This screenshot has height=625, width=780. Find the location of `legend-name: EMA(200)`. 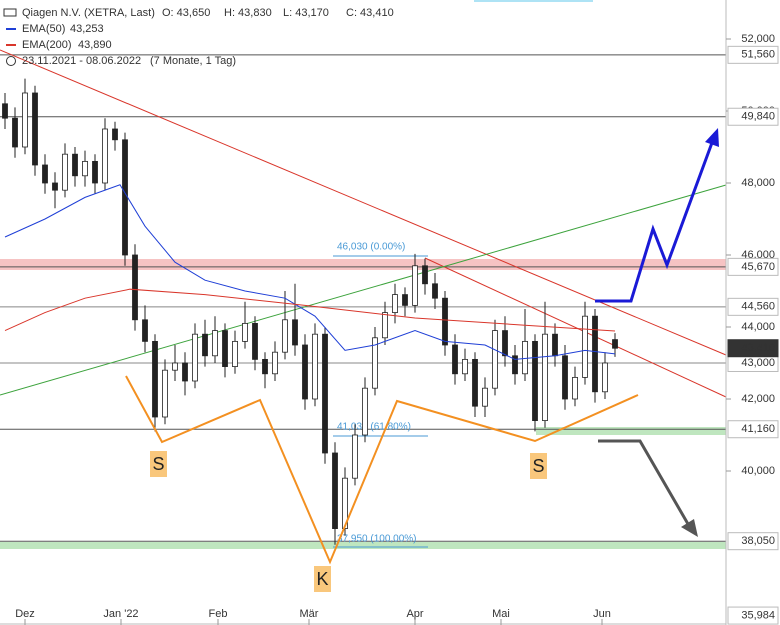

legend-name: EMA(200) is located at coordinates (47, 45).